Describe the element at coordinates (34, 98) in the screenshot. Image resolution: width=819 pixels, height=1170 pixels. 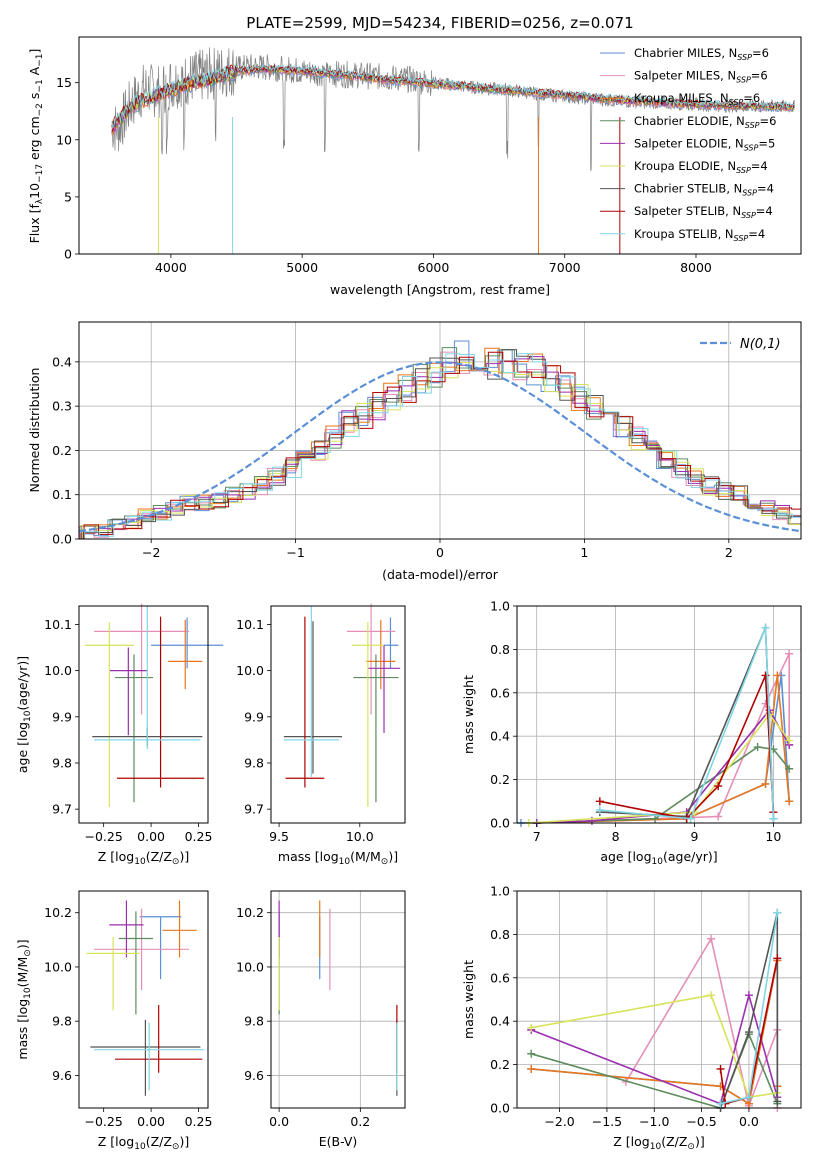
I see `label-part: s` at that location.